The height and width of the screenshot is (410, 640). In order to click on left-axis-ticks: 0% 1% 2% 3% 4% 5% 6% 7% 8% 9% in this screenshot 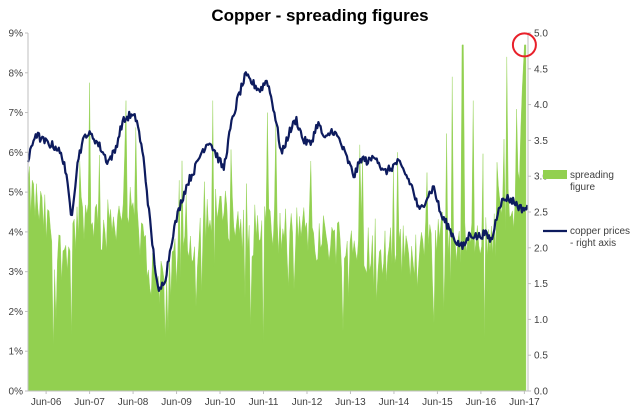, I will do `click(18, 213)`.